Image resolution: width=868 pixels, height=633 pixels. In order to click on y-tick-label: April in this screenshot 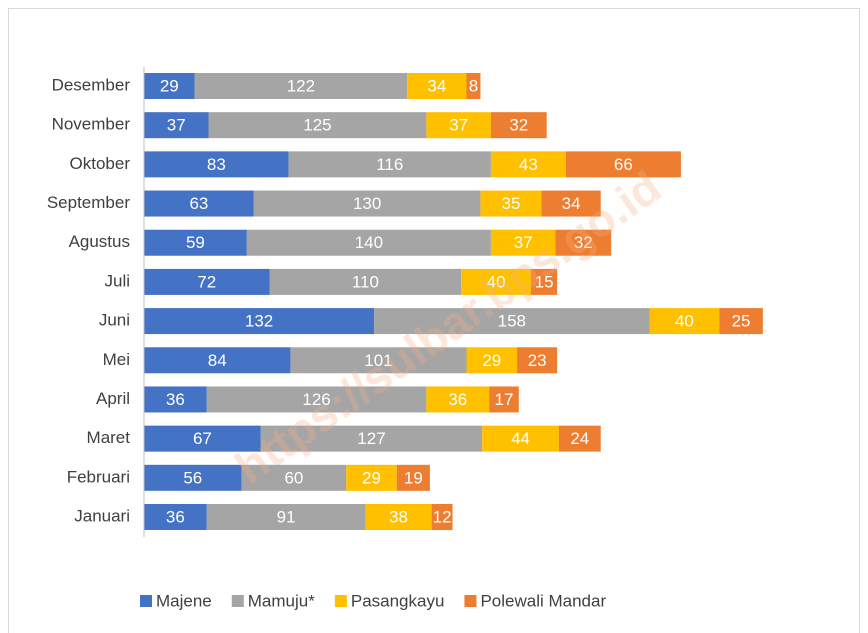, I will do `click(113, 398)`.